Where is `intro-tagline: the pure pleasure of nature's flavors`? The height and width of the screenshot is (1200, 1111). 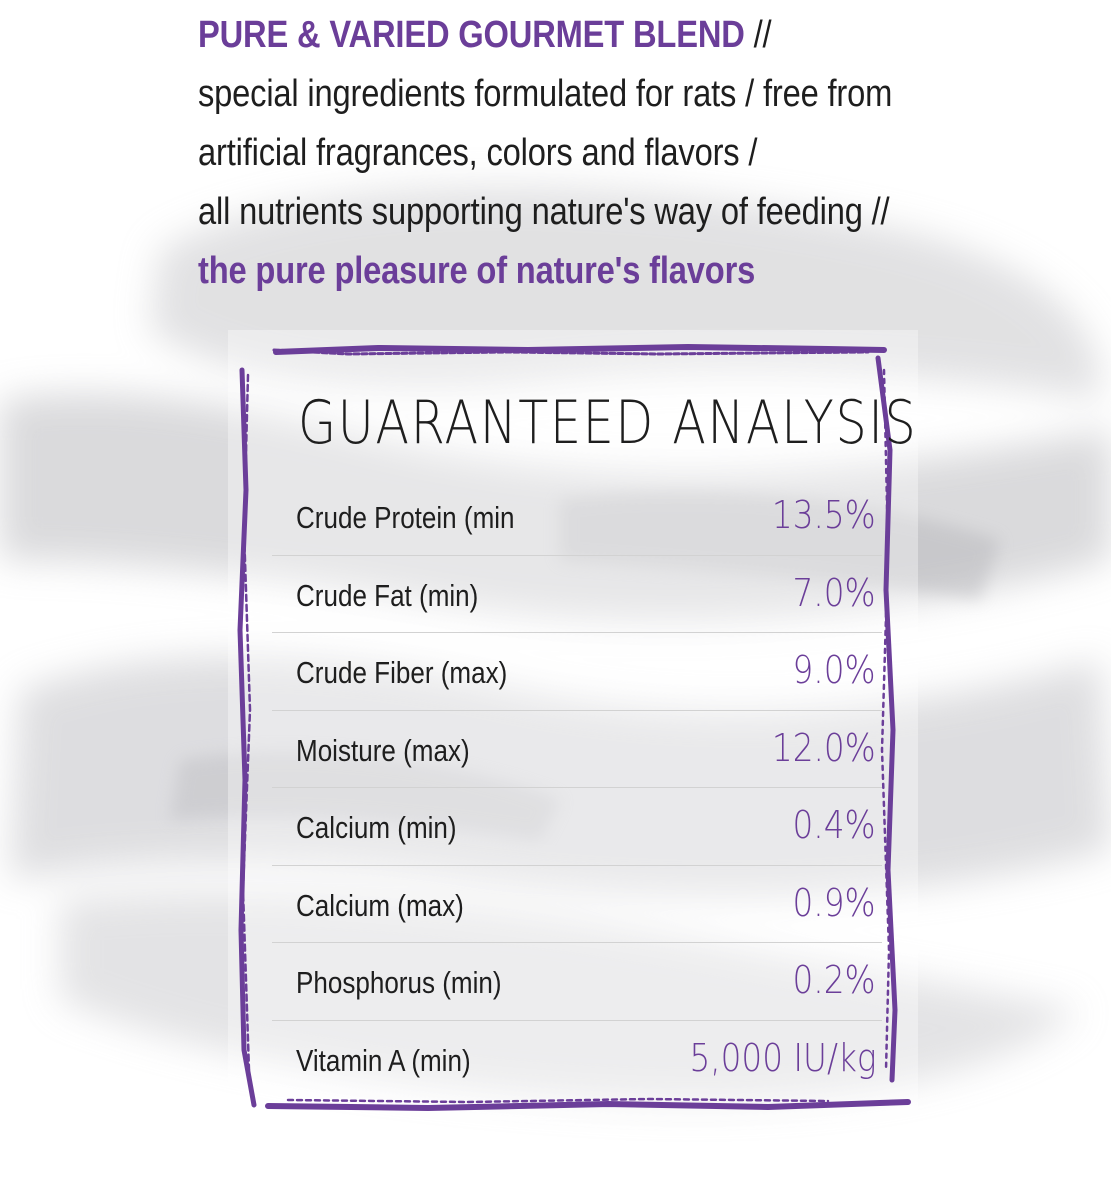
intro-tagline: the pure pleasure of nature's flavors is located at coordinates (477, 271).